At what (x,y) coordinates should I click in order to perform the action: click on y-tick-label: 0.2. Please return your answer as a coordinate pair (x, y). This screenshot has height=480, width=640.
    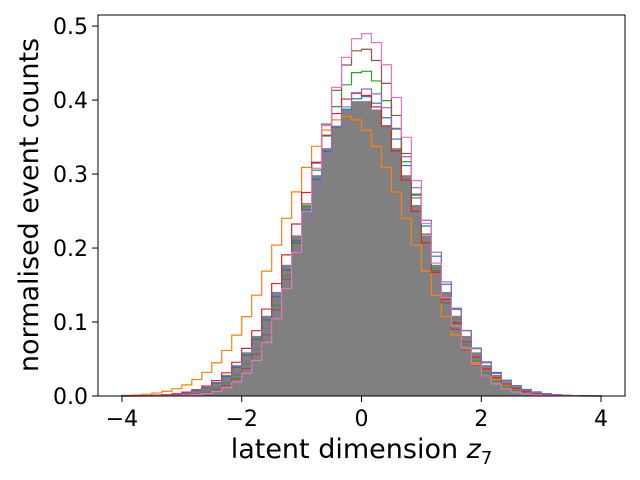
    Looking at the image, I should click on (70, 249).